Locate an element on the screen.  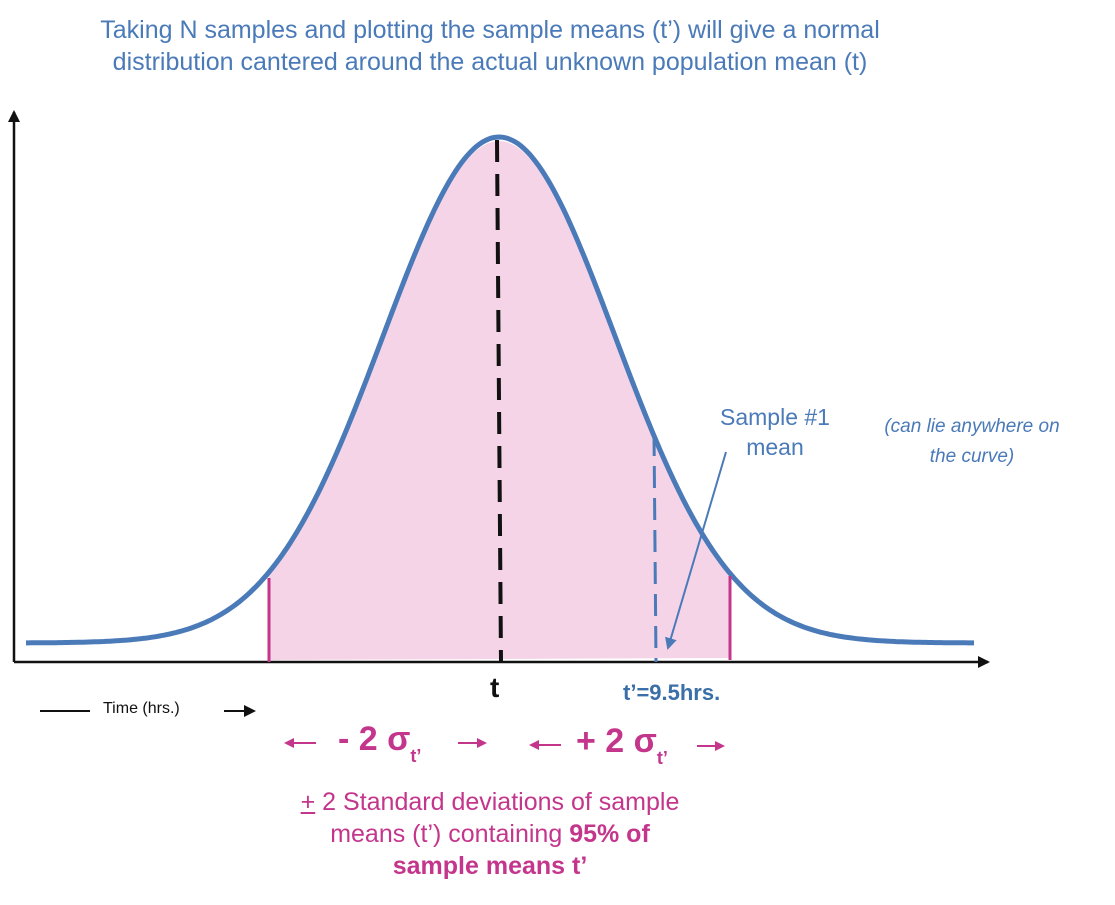
plus-two-sigma-label: + 2 σt’ is located at coordinates (622, 745).